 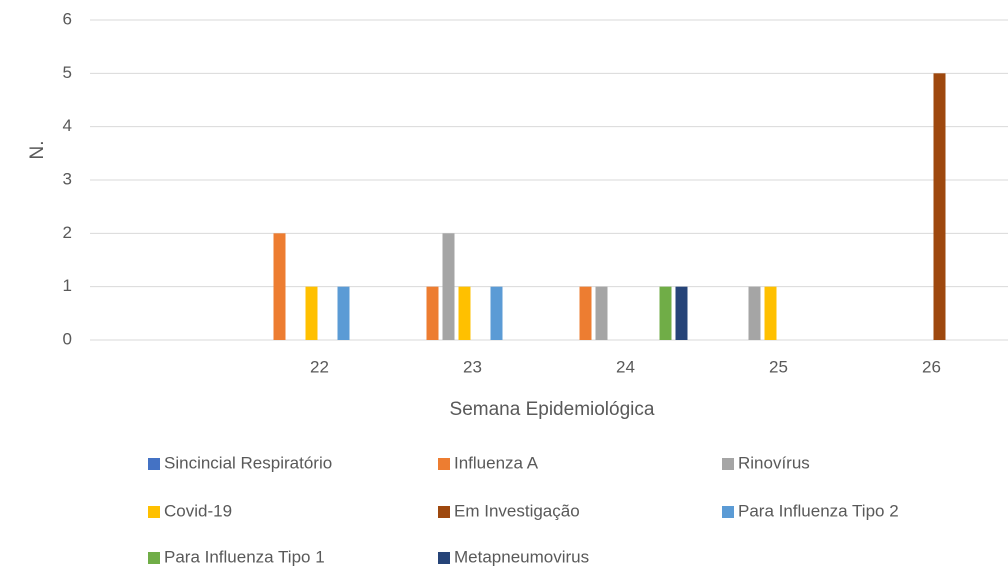 What do you see at coordinates (472, 366) in the screenshot?
I see `x-tick-label: 23` at bounding box center [472, 366].